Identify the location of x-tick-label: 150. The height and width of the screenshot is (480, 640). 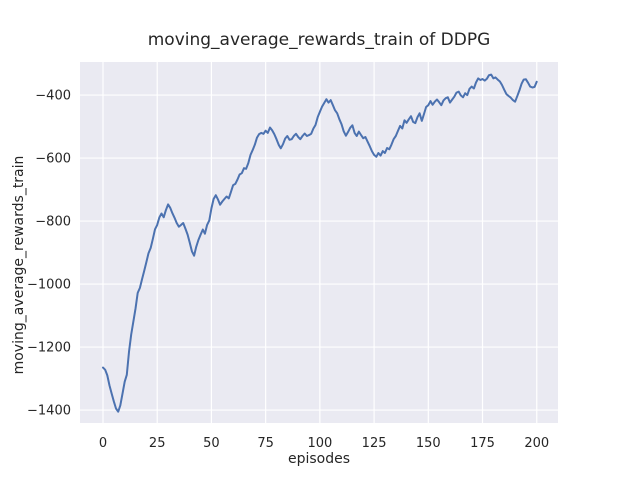
(428, 443).